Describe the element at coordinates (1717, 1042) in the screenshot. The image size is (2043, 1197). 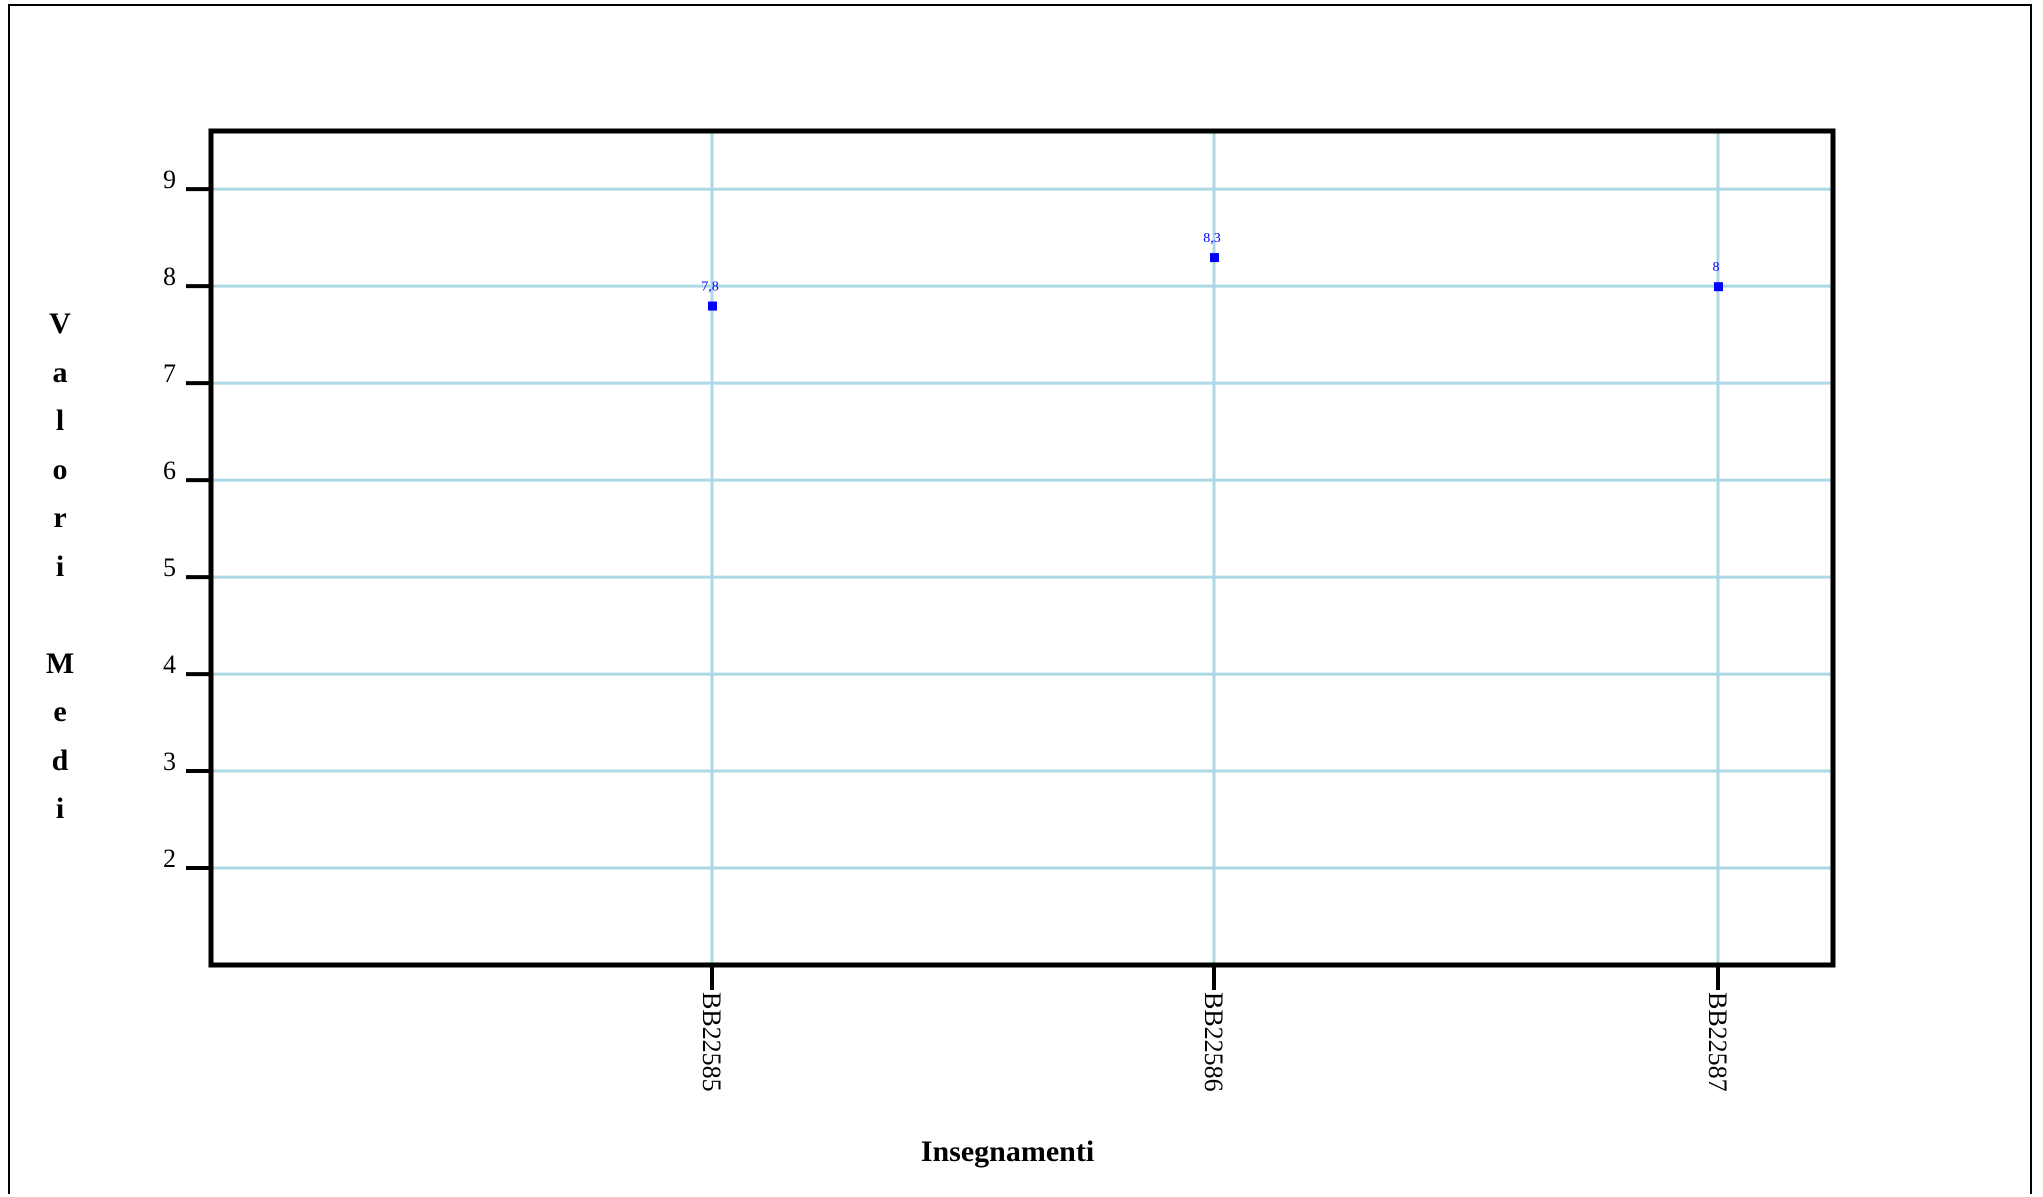
I see `x-tick-label: BB22587` at that location.